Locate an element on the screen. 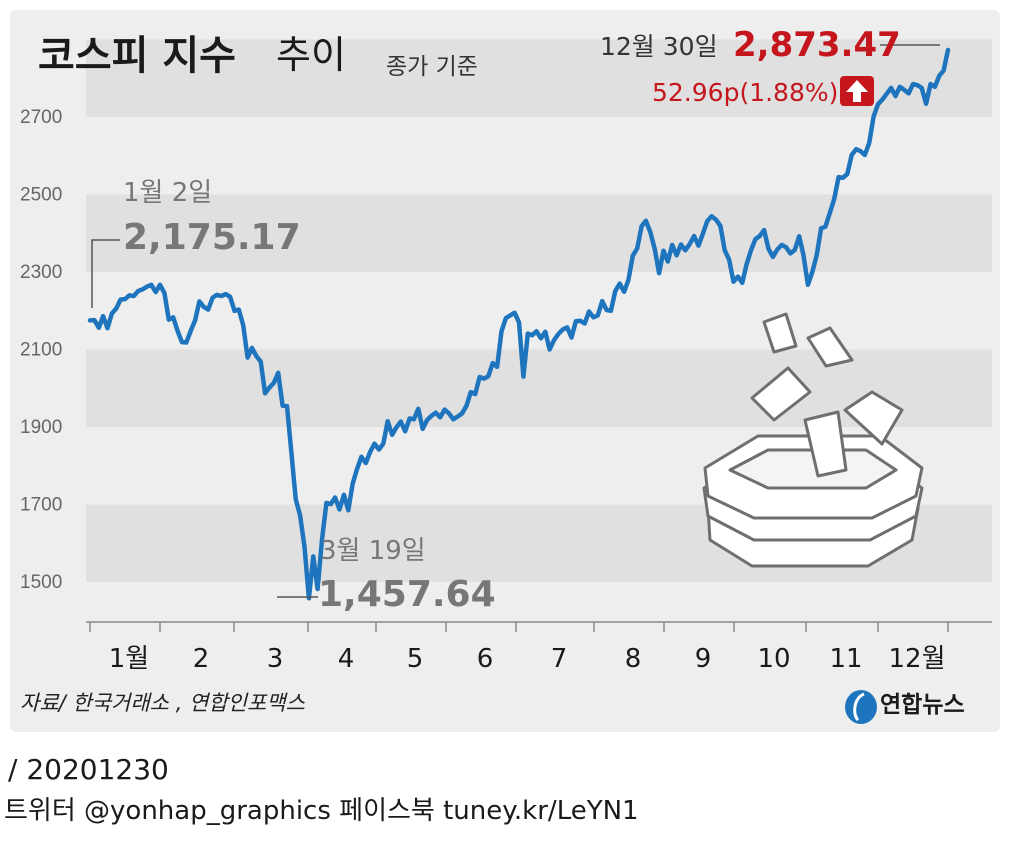  y-tick-label: 1500 is located at coordinates (41, 582).